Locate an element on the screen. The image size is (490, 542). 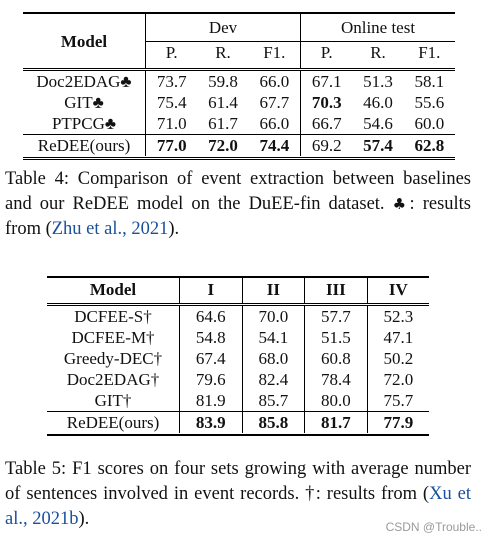
table4-subheader-row: P. R. F1. P. R. F1. is located at coordinates (239, 55).